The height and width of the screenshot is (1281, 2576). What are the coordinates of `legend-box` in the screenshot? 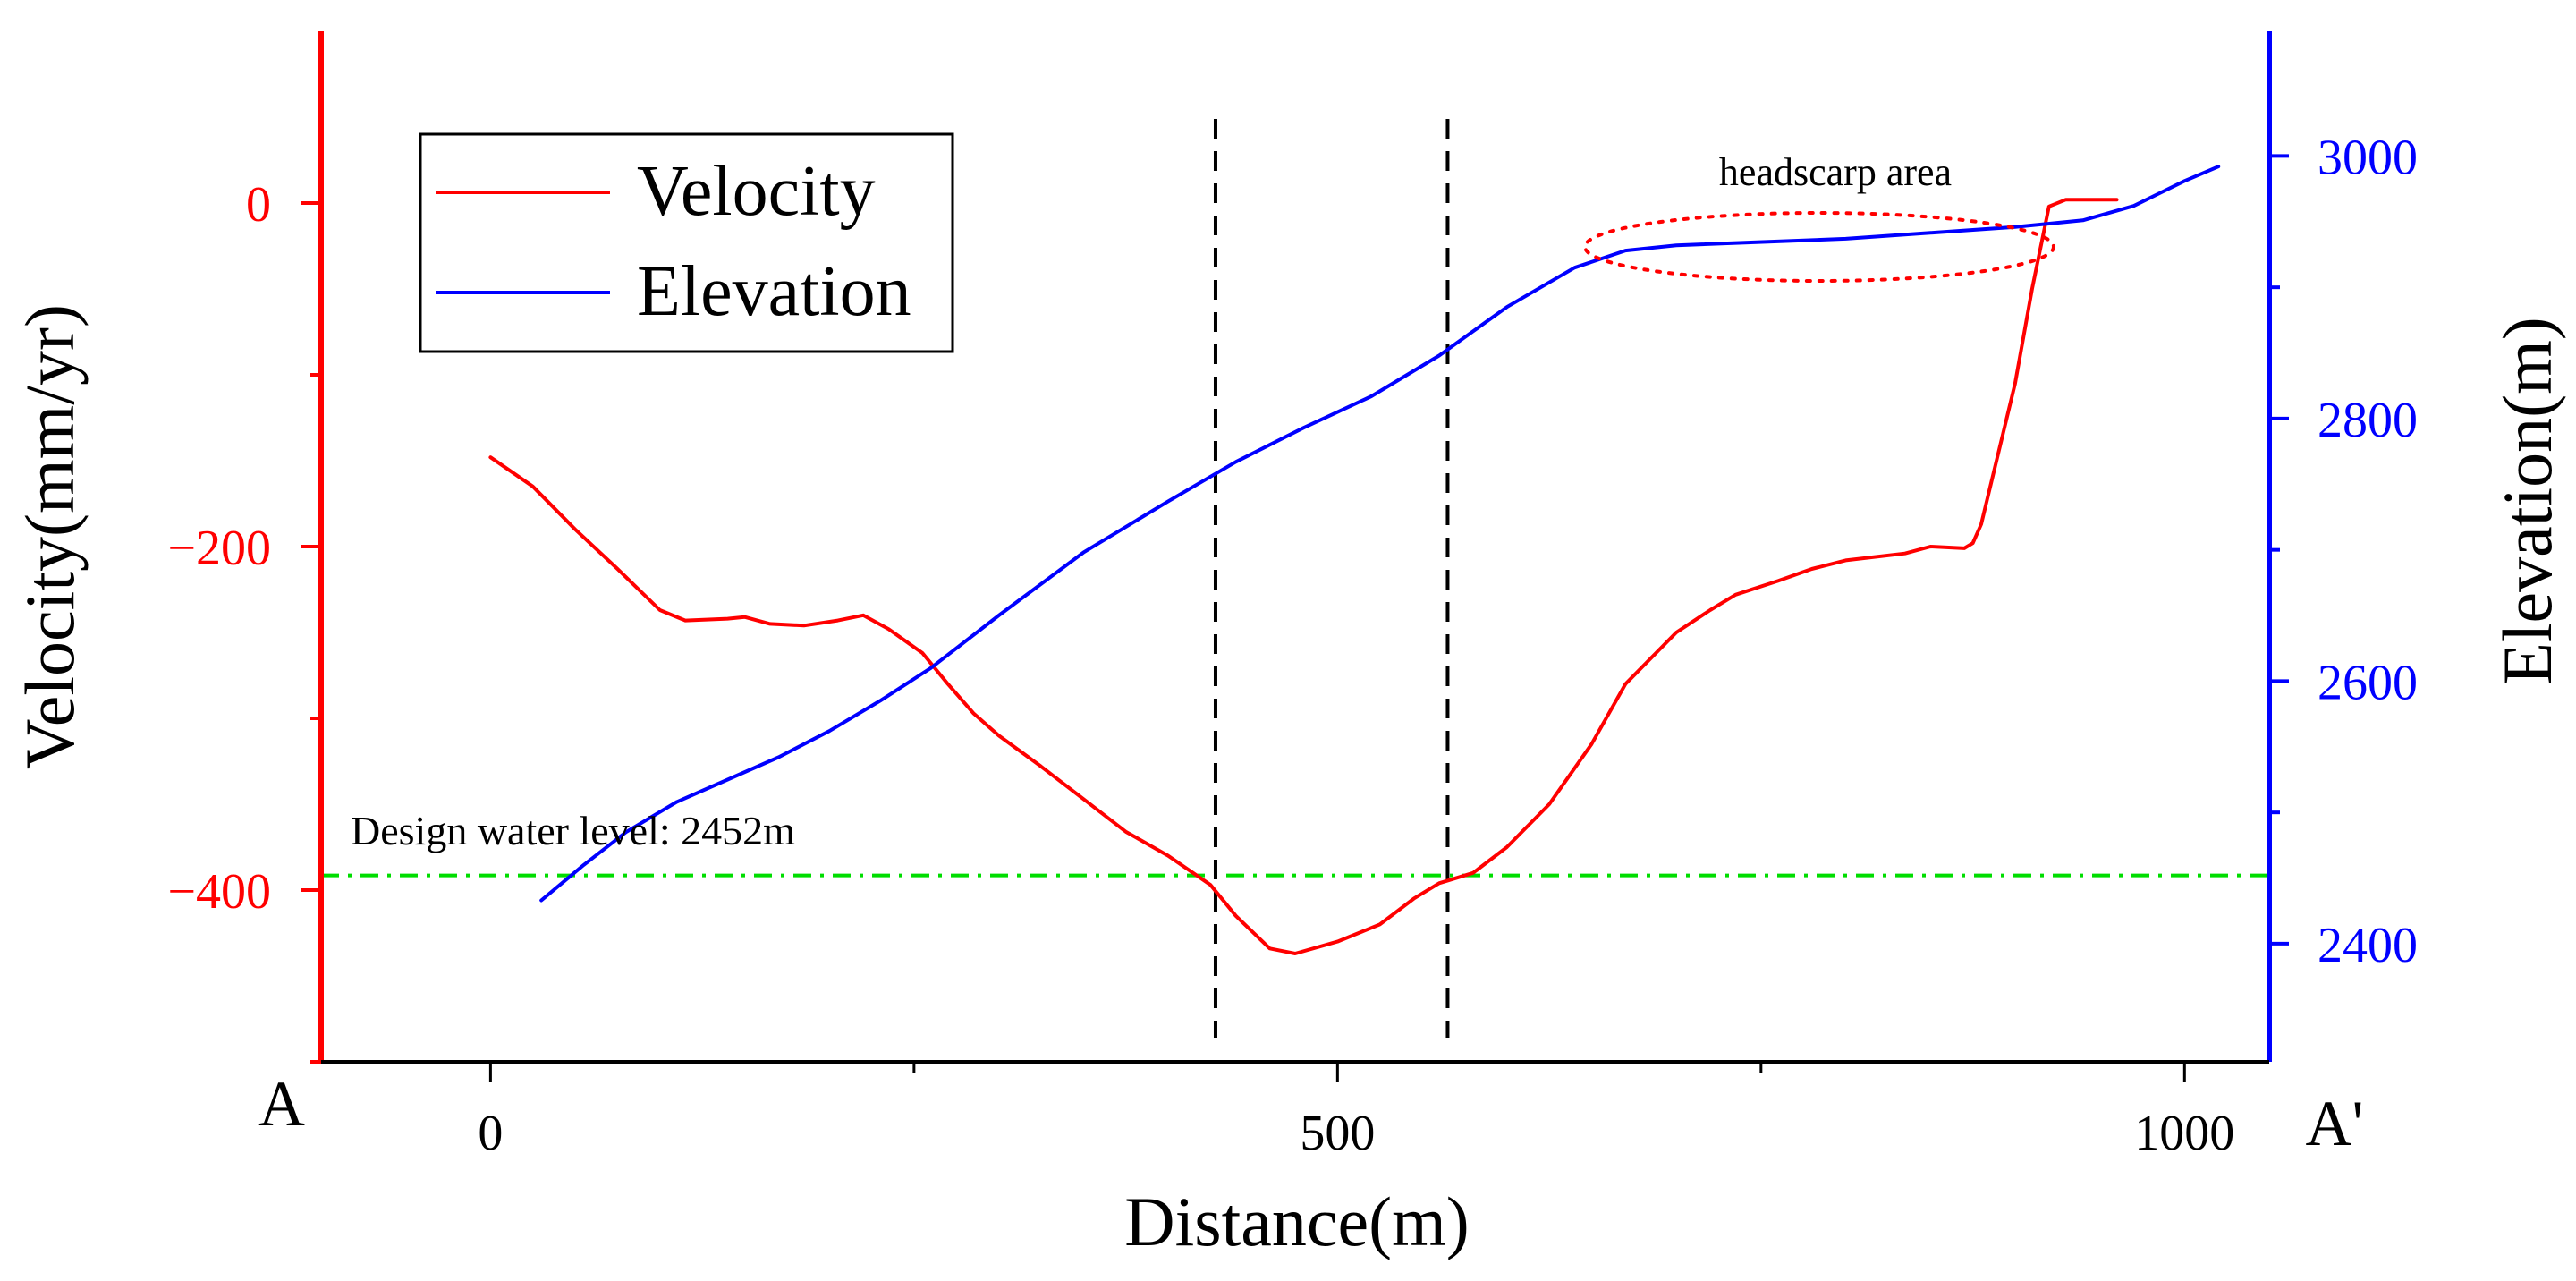 It's located at (686, 242).